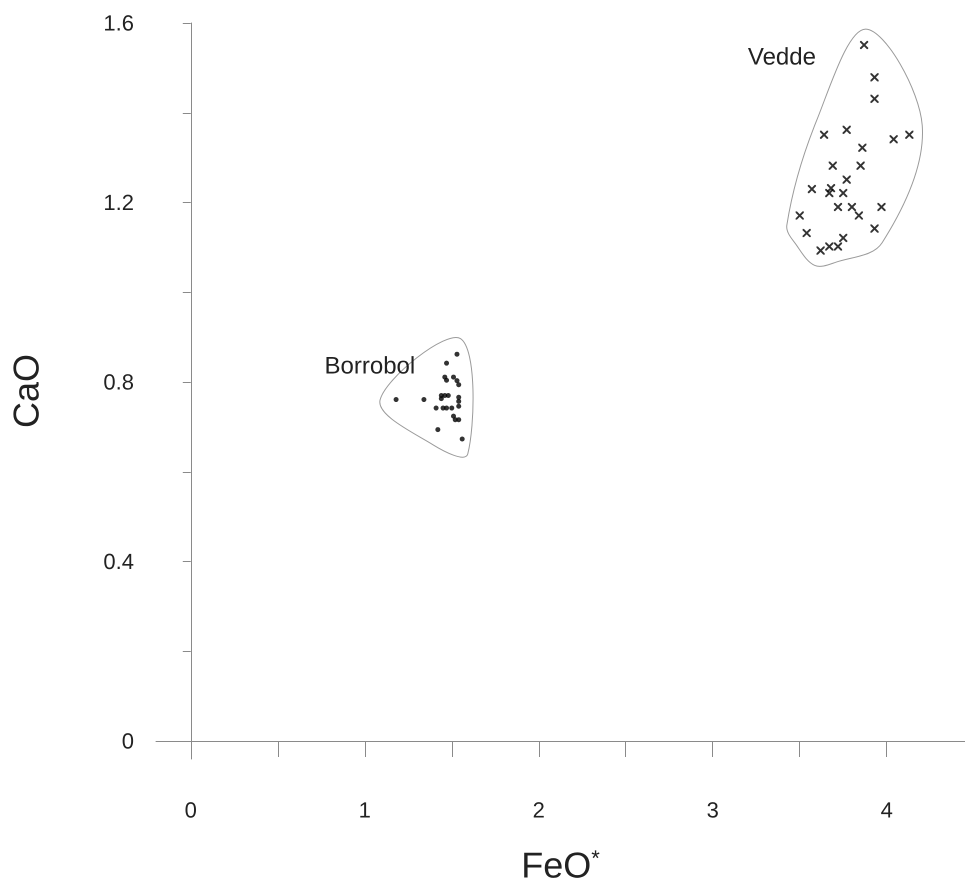  I want to click on y-tick-label: 1.6, so click(118, 23).